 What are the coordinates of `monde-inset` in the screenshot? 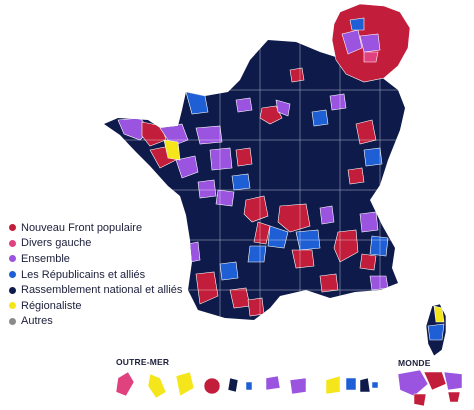 It's located at (430, 388).